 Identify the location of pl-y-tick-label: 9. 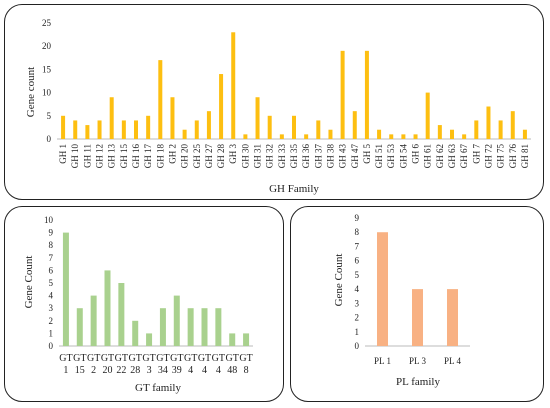
(357, 218).